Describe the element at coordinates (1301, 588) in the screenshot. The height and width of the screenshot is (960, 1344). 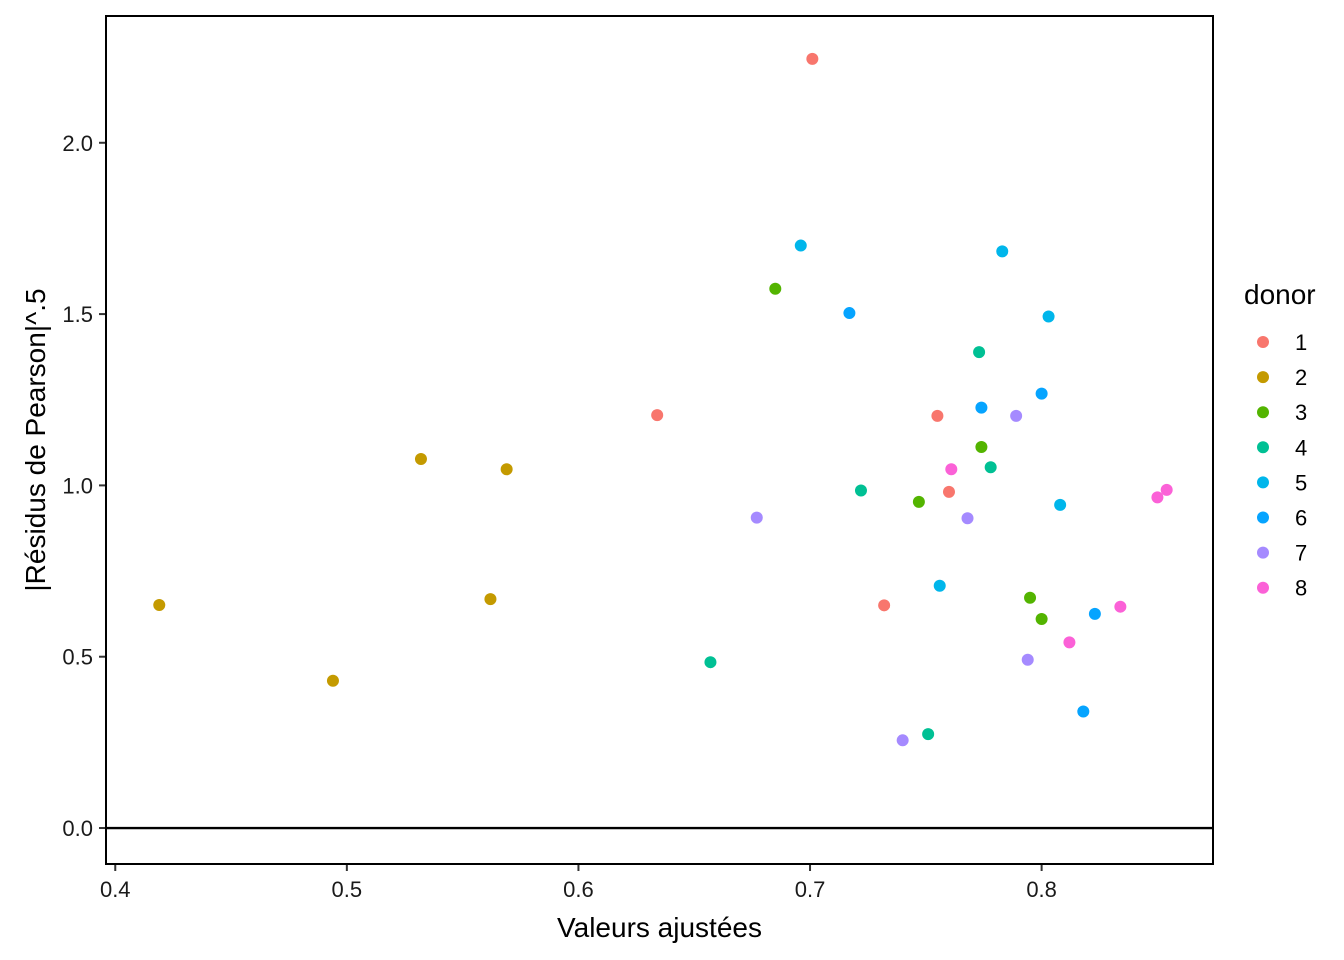
I see `legend-label-8: 8` at that location.